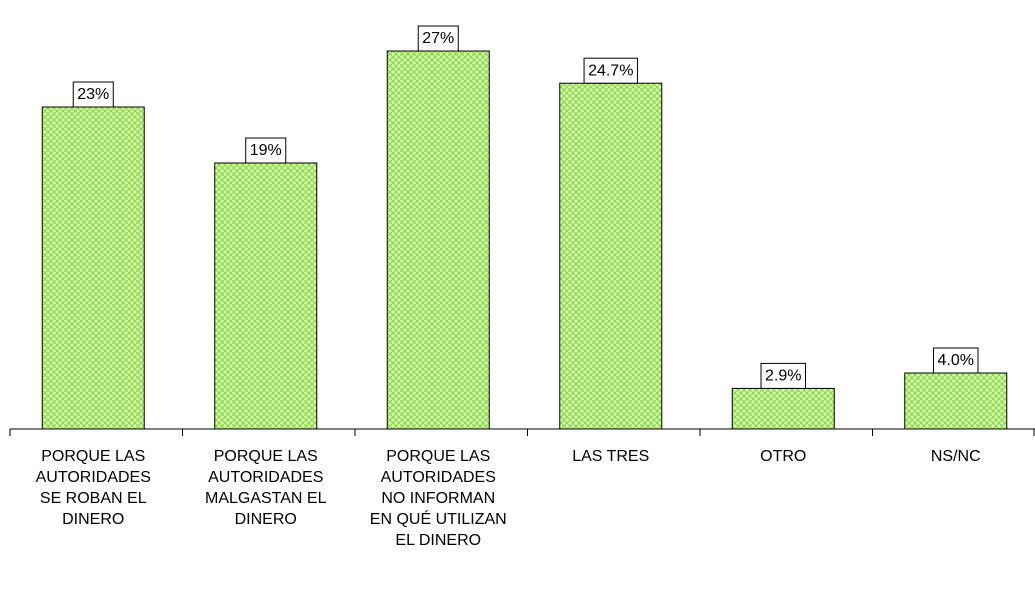 The height and width of the screenshot is (599, 1035). I want to click on x-tick-label: OTRO, so click(783, 456).